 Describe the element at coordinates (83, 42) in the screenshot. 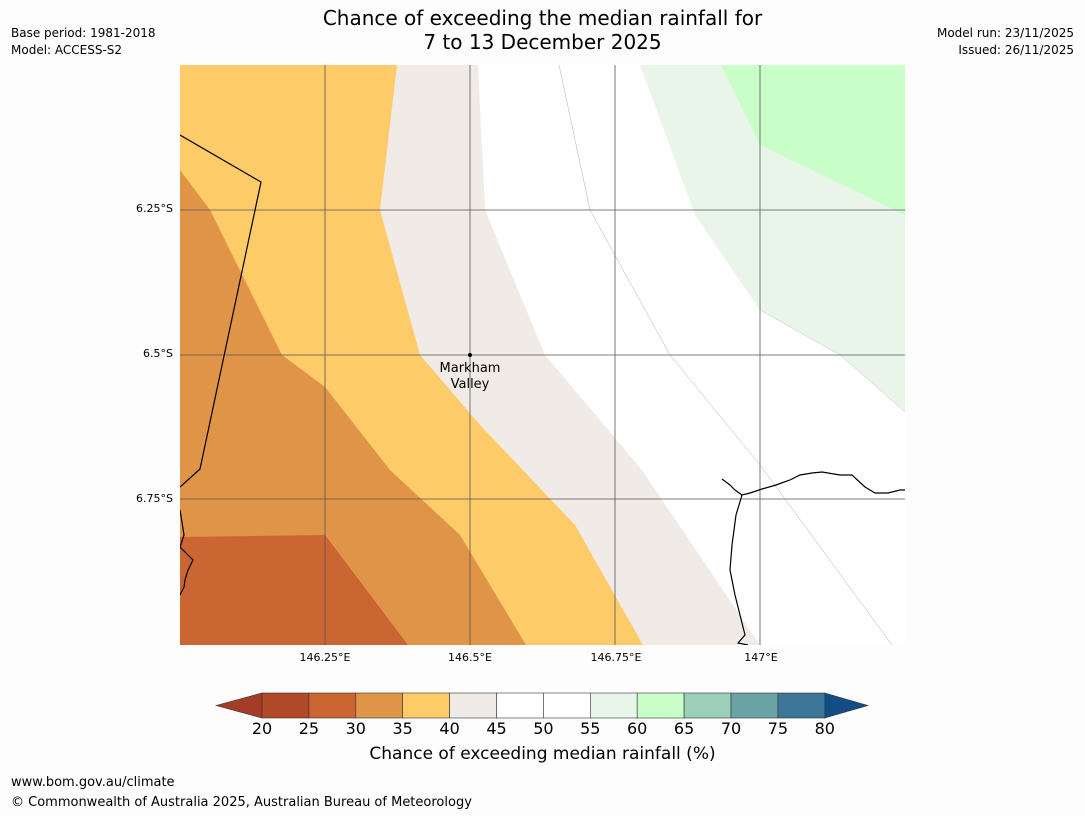

I see `meta-left: Base period: 1981-2018 Model: ACCESS-S2` at that location.